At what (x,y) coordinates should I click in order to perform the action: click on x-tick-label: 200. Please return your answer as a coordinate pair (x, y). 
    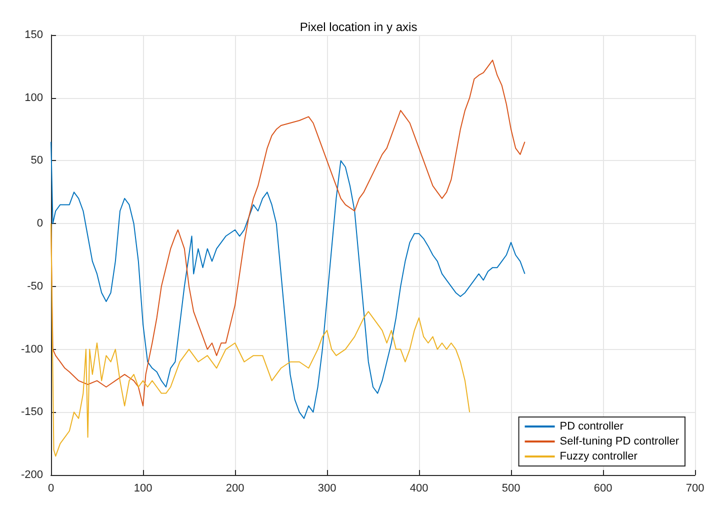
    Looking at the image, I should click on (235, 488).